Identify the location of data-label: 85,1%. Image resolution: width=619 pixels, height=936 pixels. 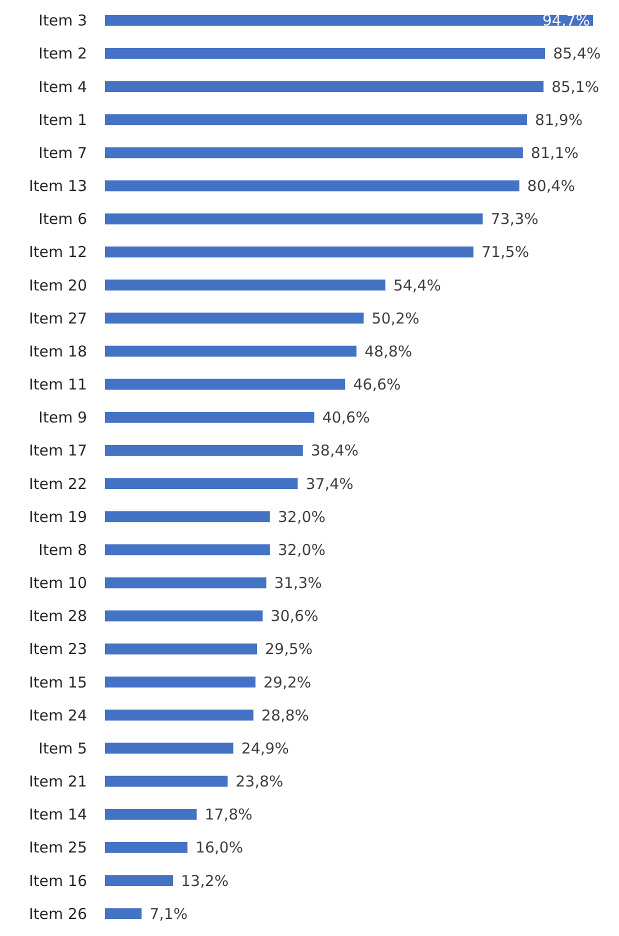
(576, 87).